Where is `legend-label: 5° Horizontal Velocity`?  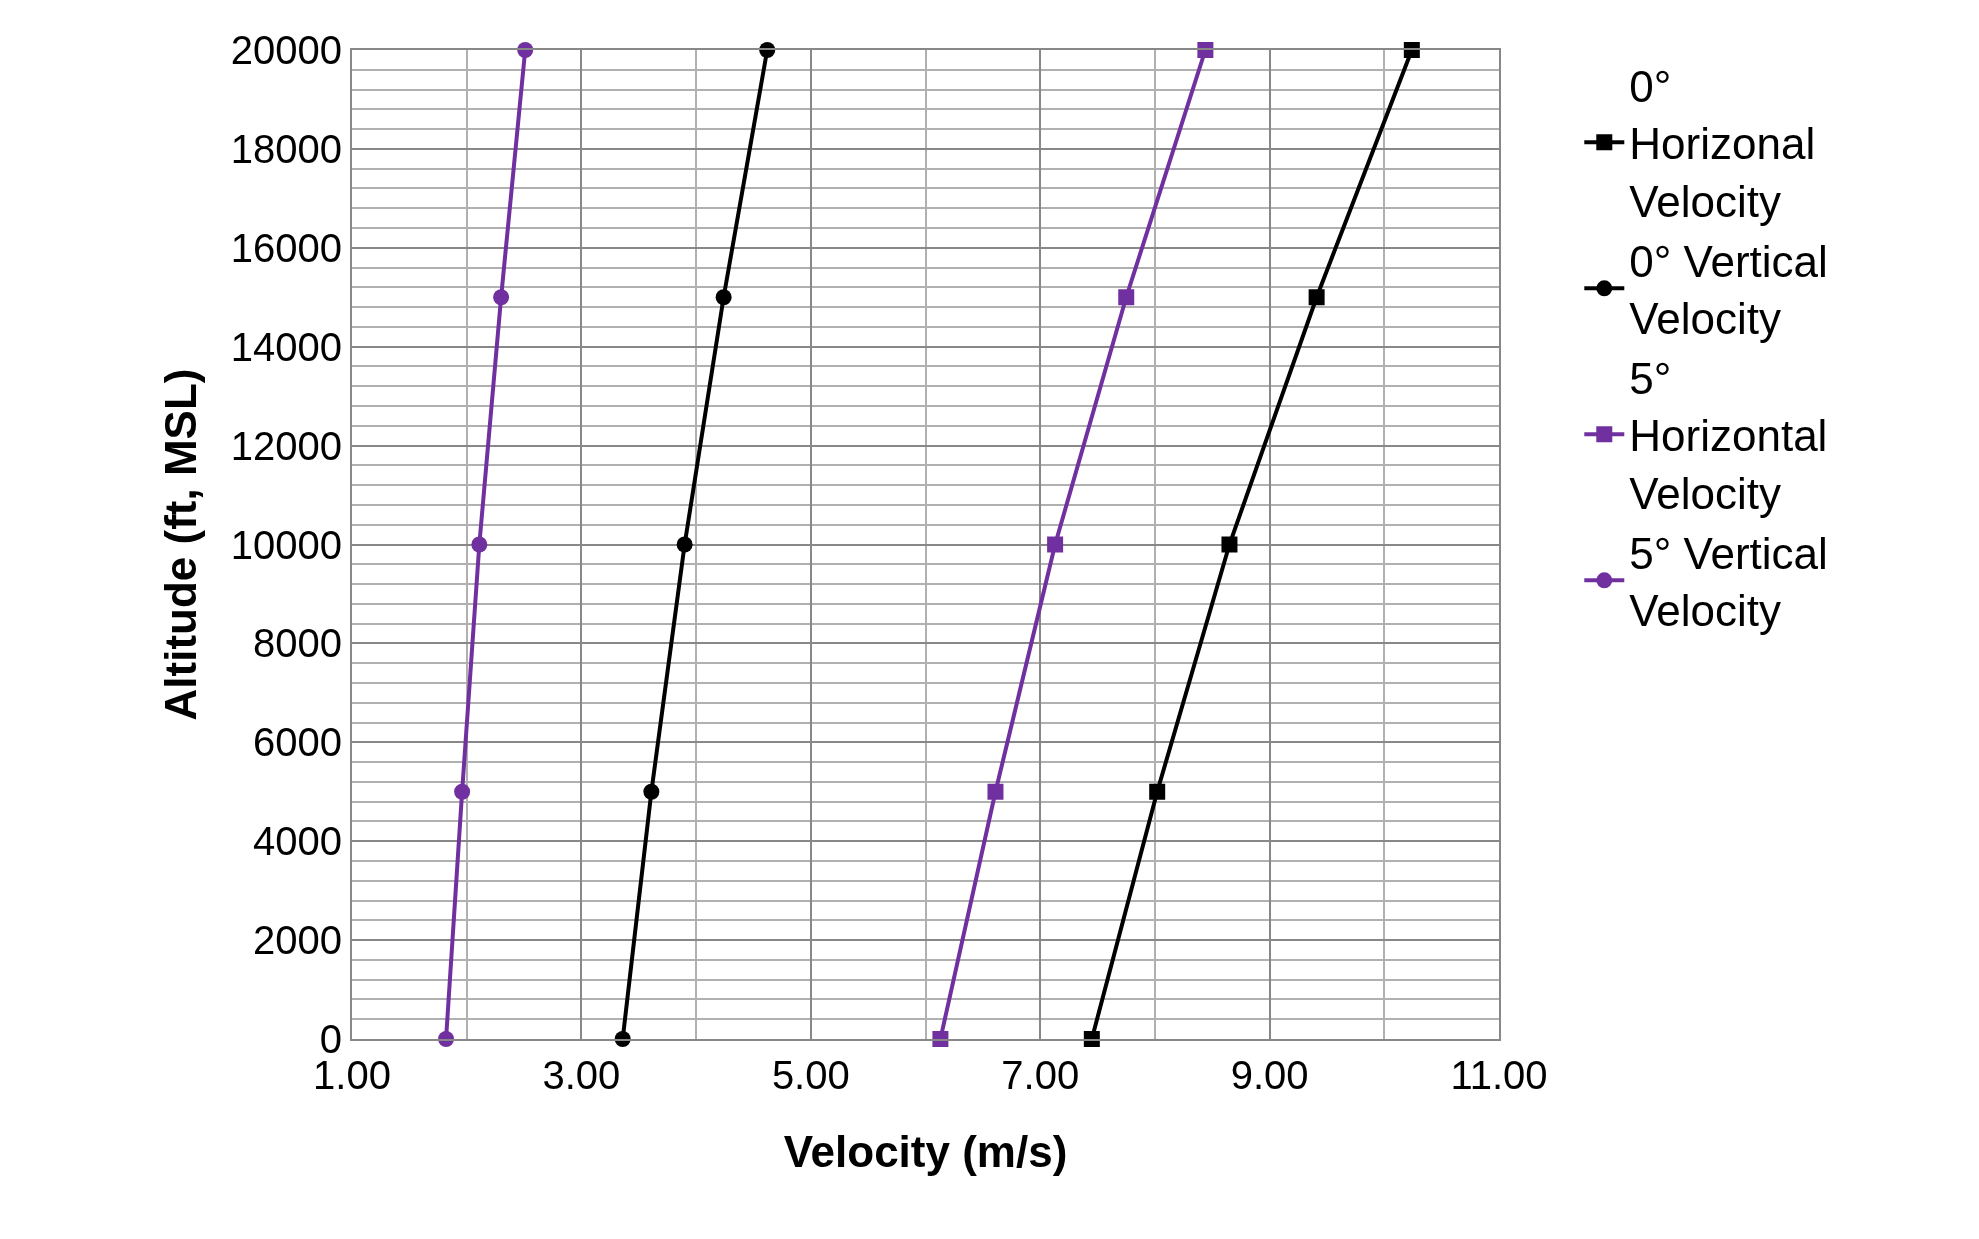
legend-label: 5° Horizontal Velocity is located at coordinates (1728, 436).